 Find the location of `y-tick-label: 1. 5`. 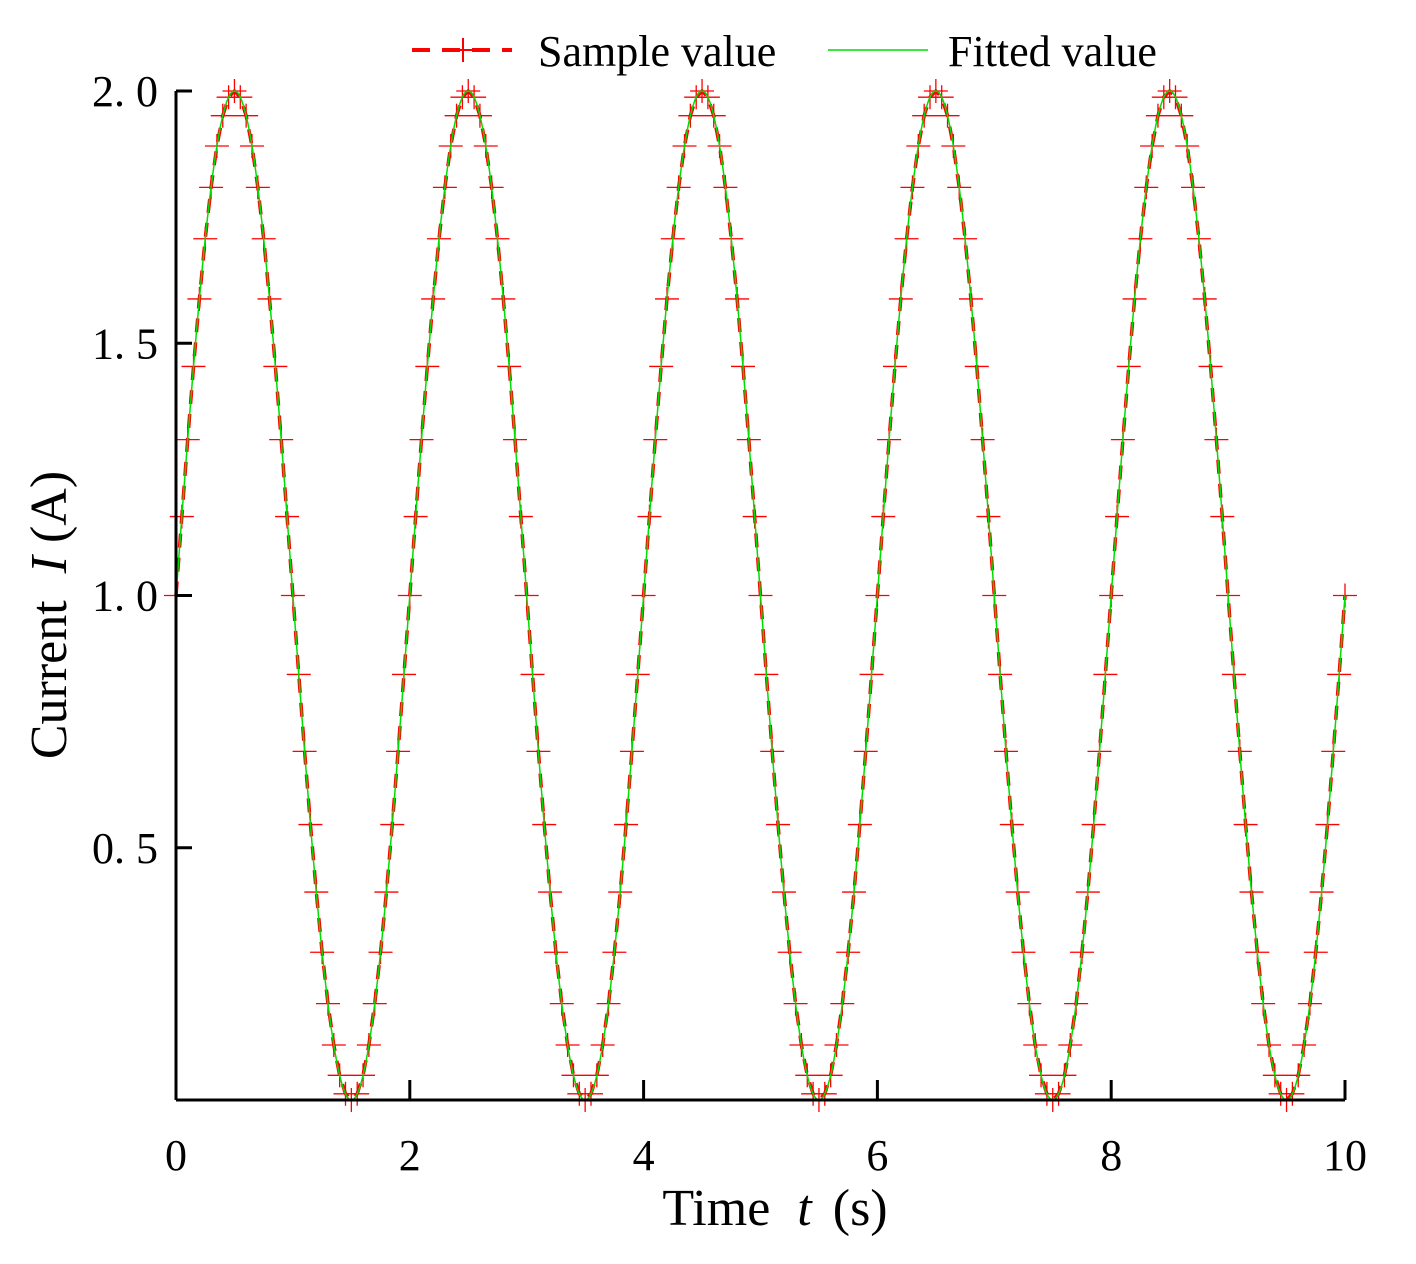

y-tick-label: 1. 5 is located at coordinates (125, 343).